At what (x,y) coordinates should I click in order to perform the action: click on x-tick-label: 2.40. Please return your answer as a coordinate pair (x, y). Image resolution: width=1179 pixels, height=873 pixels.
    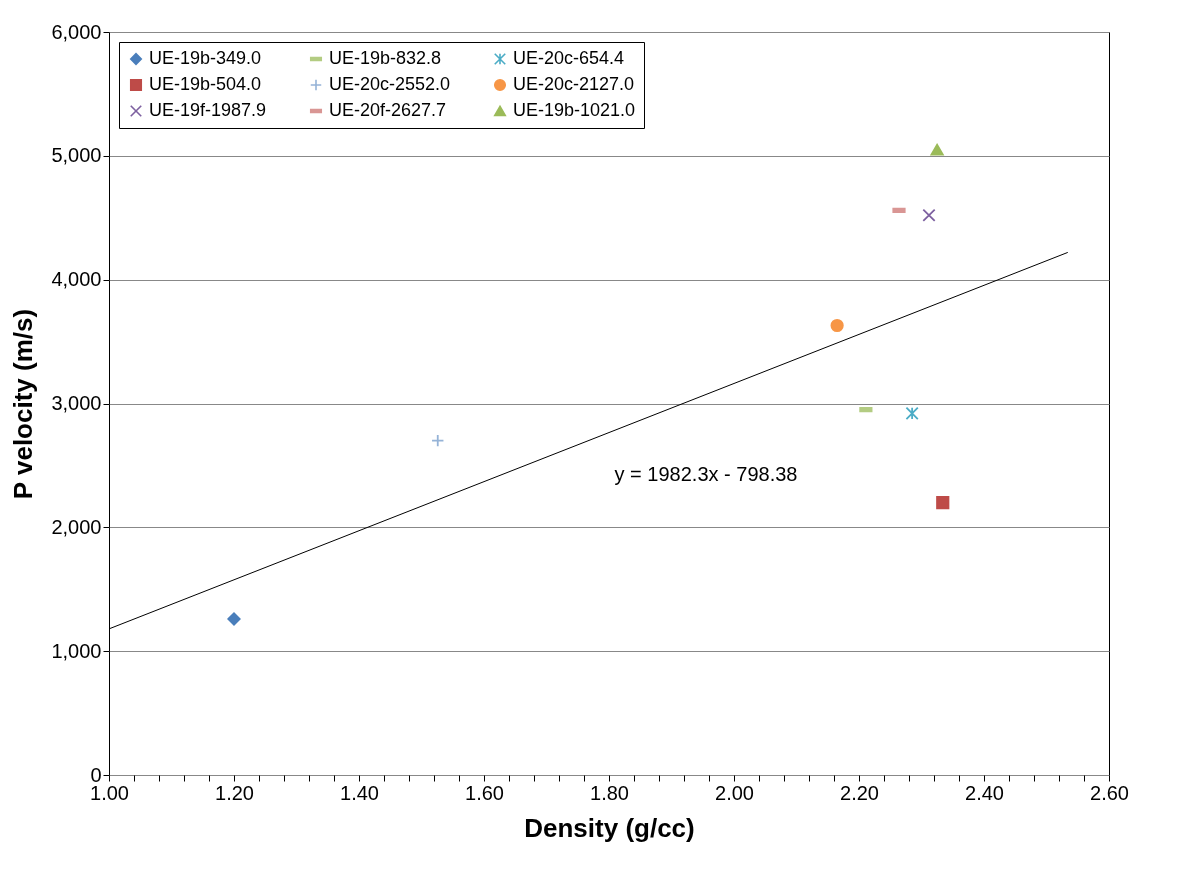
    Looking at the image, I should click on (984, 792).